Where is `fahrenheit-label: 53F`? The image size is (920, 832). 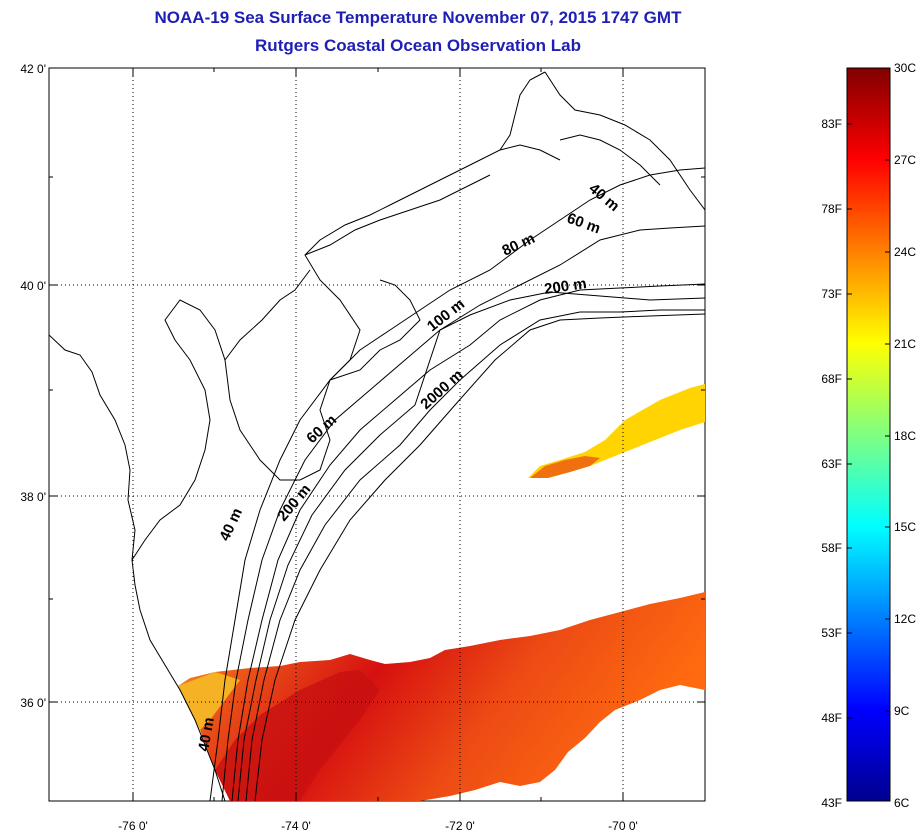 fahrenheit-label: 53F is located at coordinates (831, 633).